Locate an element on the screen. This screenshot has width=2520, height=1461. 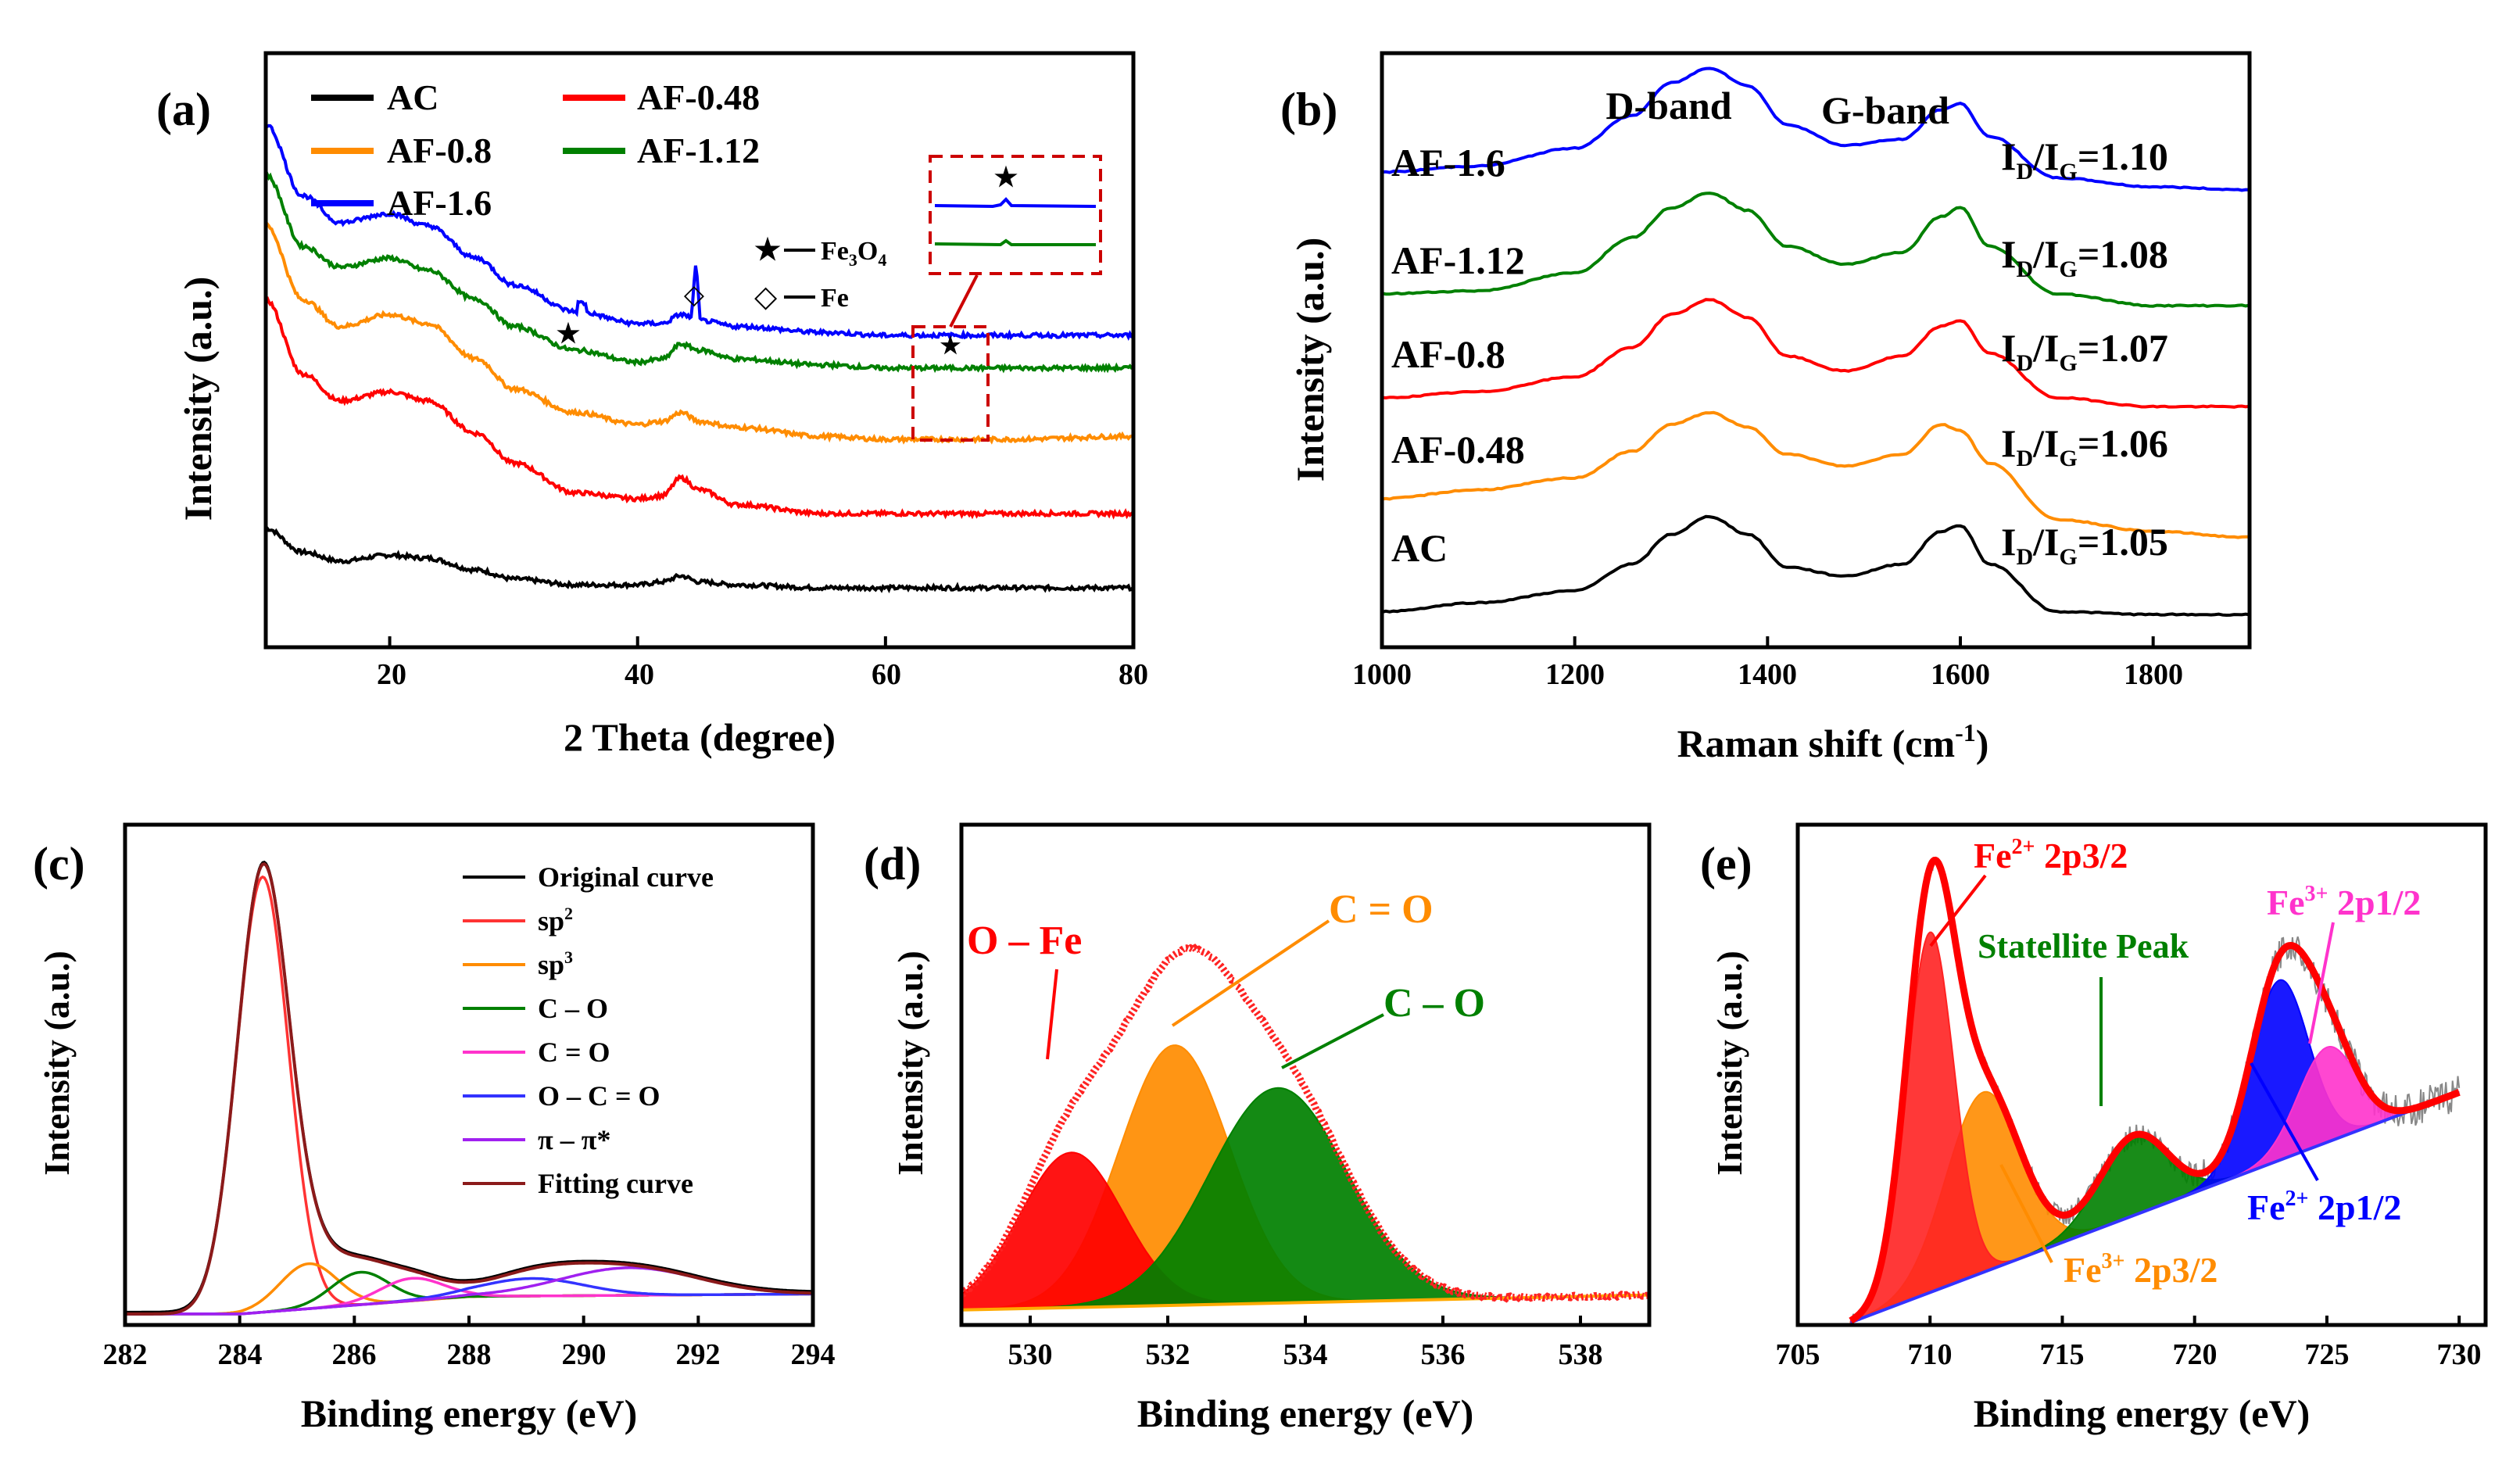
peak-star-icon: ★ is located at coordinates (568, 334).